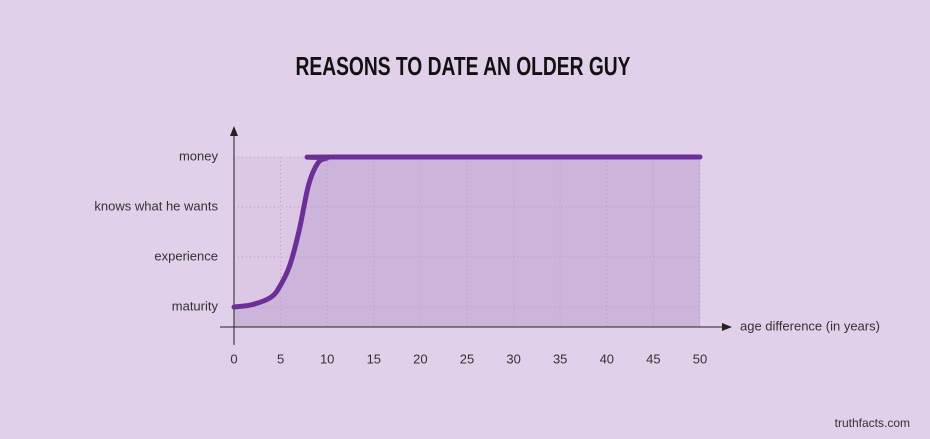 The image size is (930, 439). I want to click on x-tick-label: 40, so click(607, 358).